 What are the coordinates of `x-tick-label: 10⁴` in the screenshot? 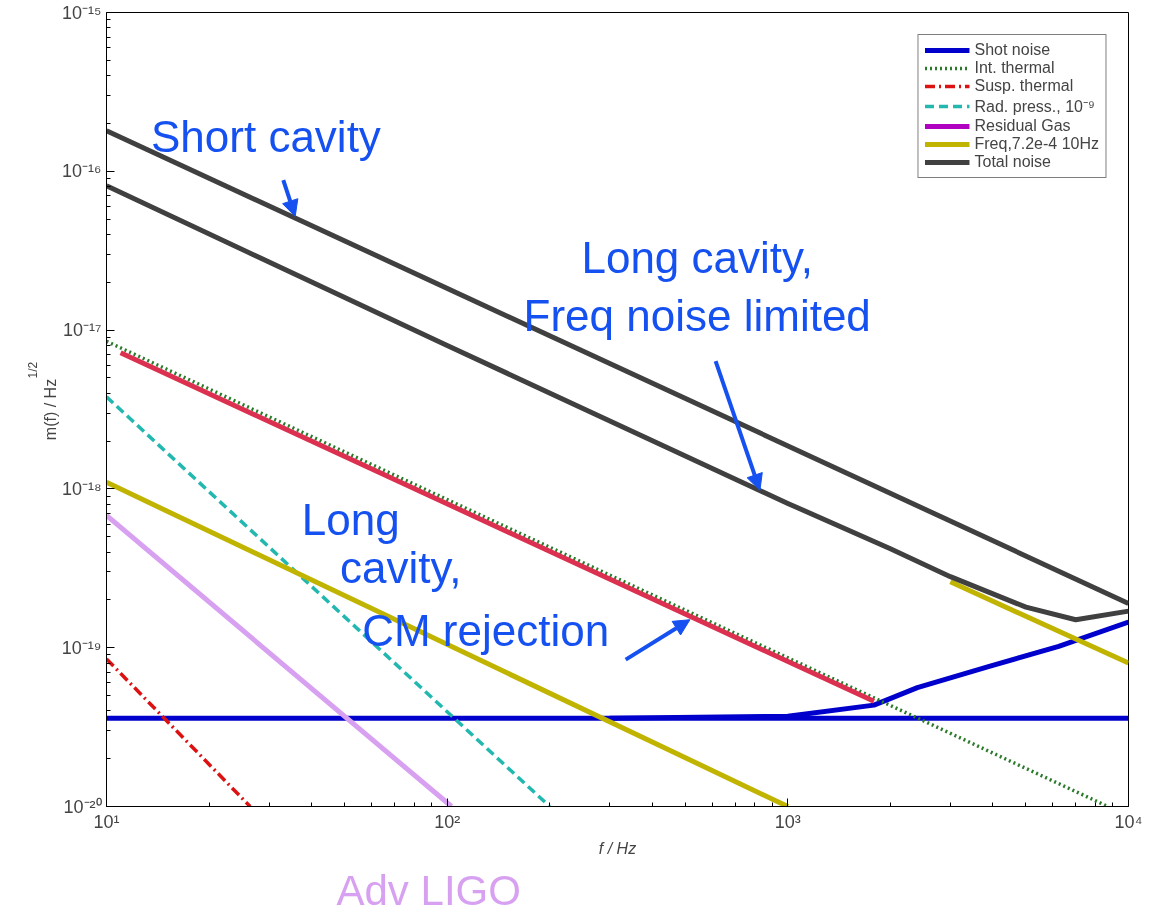 It's located at (1128, 821).